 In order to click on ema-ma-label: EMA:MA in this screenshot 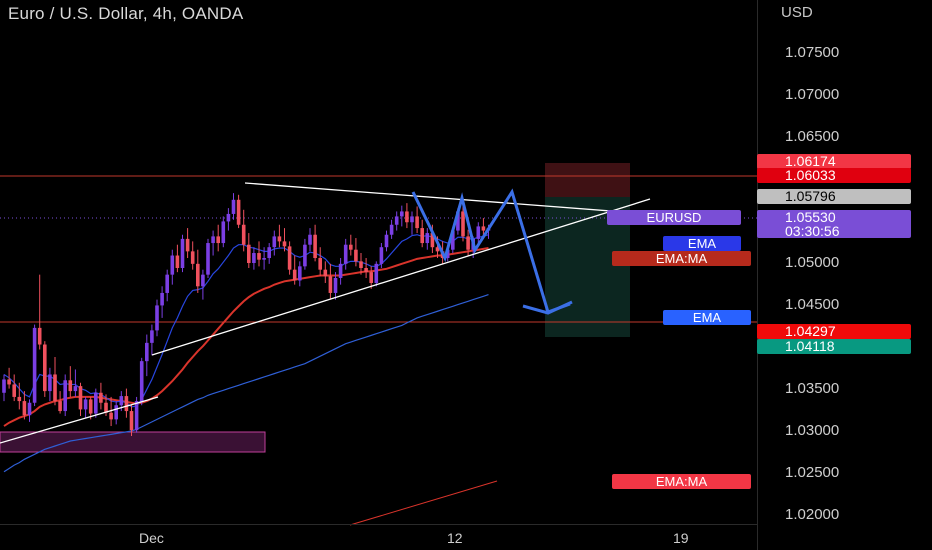, I will do `click(681, 258)`.